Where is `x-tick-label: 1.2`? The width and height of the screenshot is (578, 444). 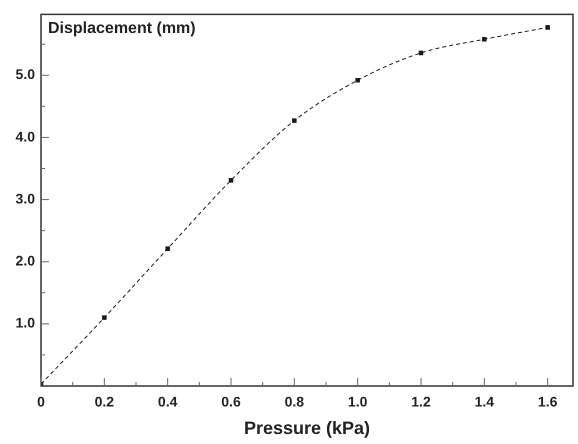
x-tick-label: 1.2 is located at coordinates (421, 401).